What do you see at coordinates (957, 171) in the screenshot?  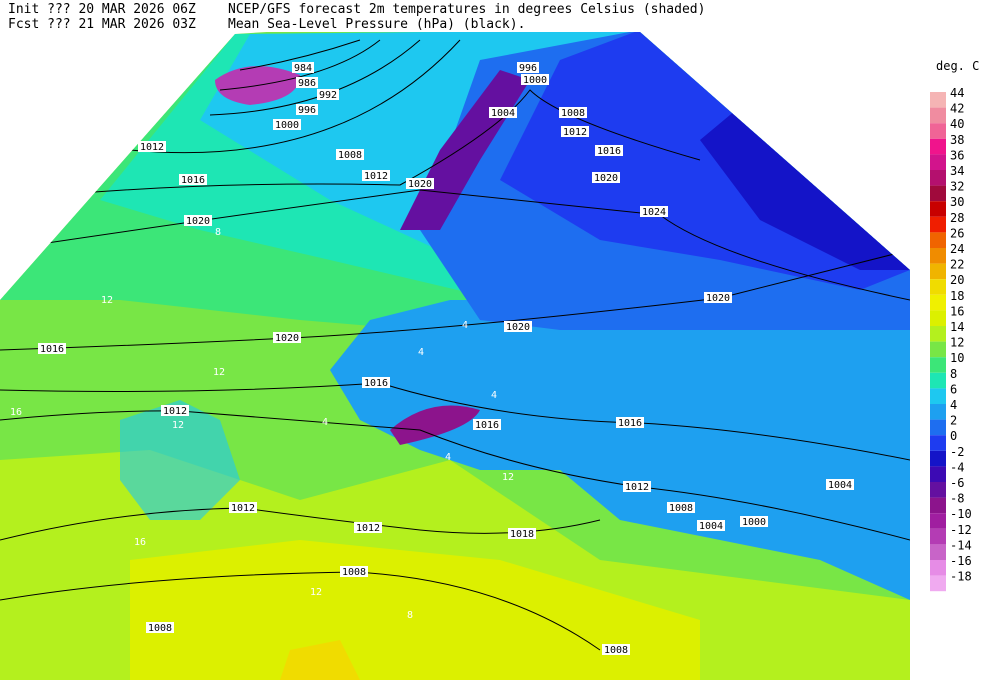 I see `colorbar-label: 34` at bounding box center [957, 171].